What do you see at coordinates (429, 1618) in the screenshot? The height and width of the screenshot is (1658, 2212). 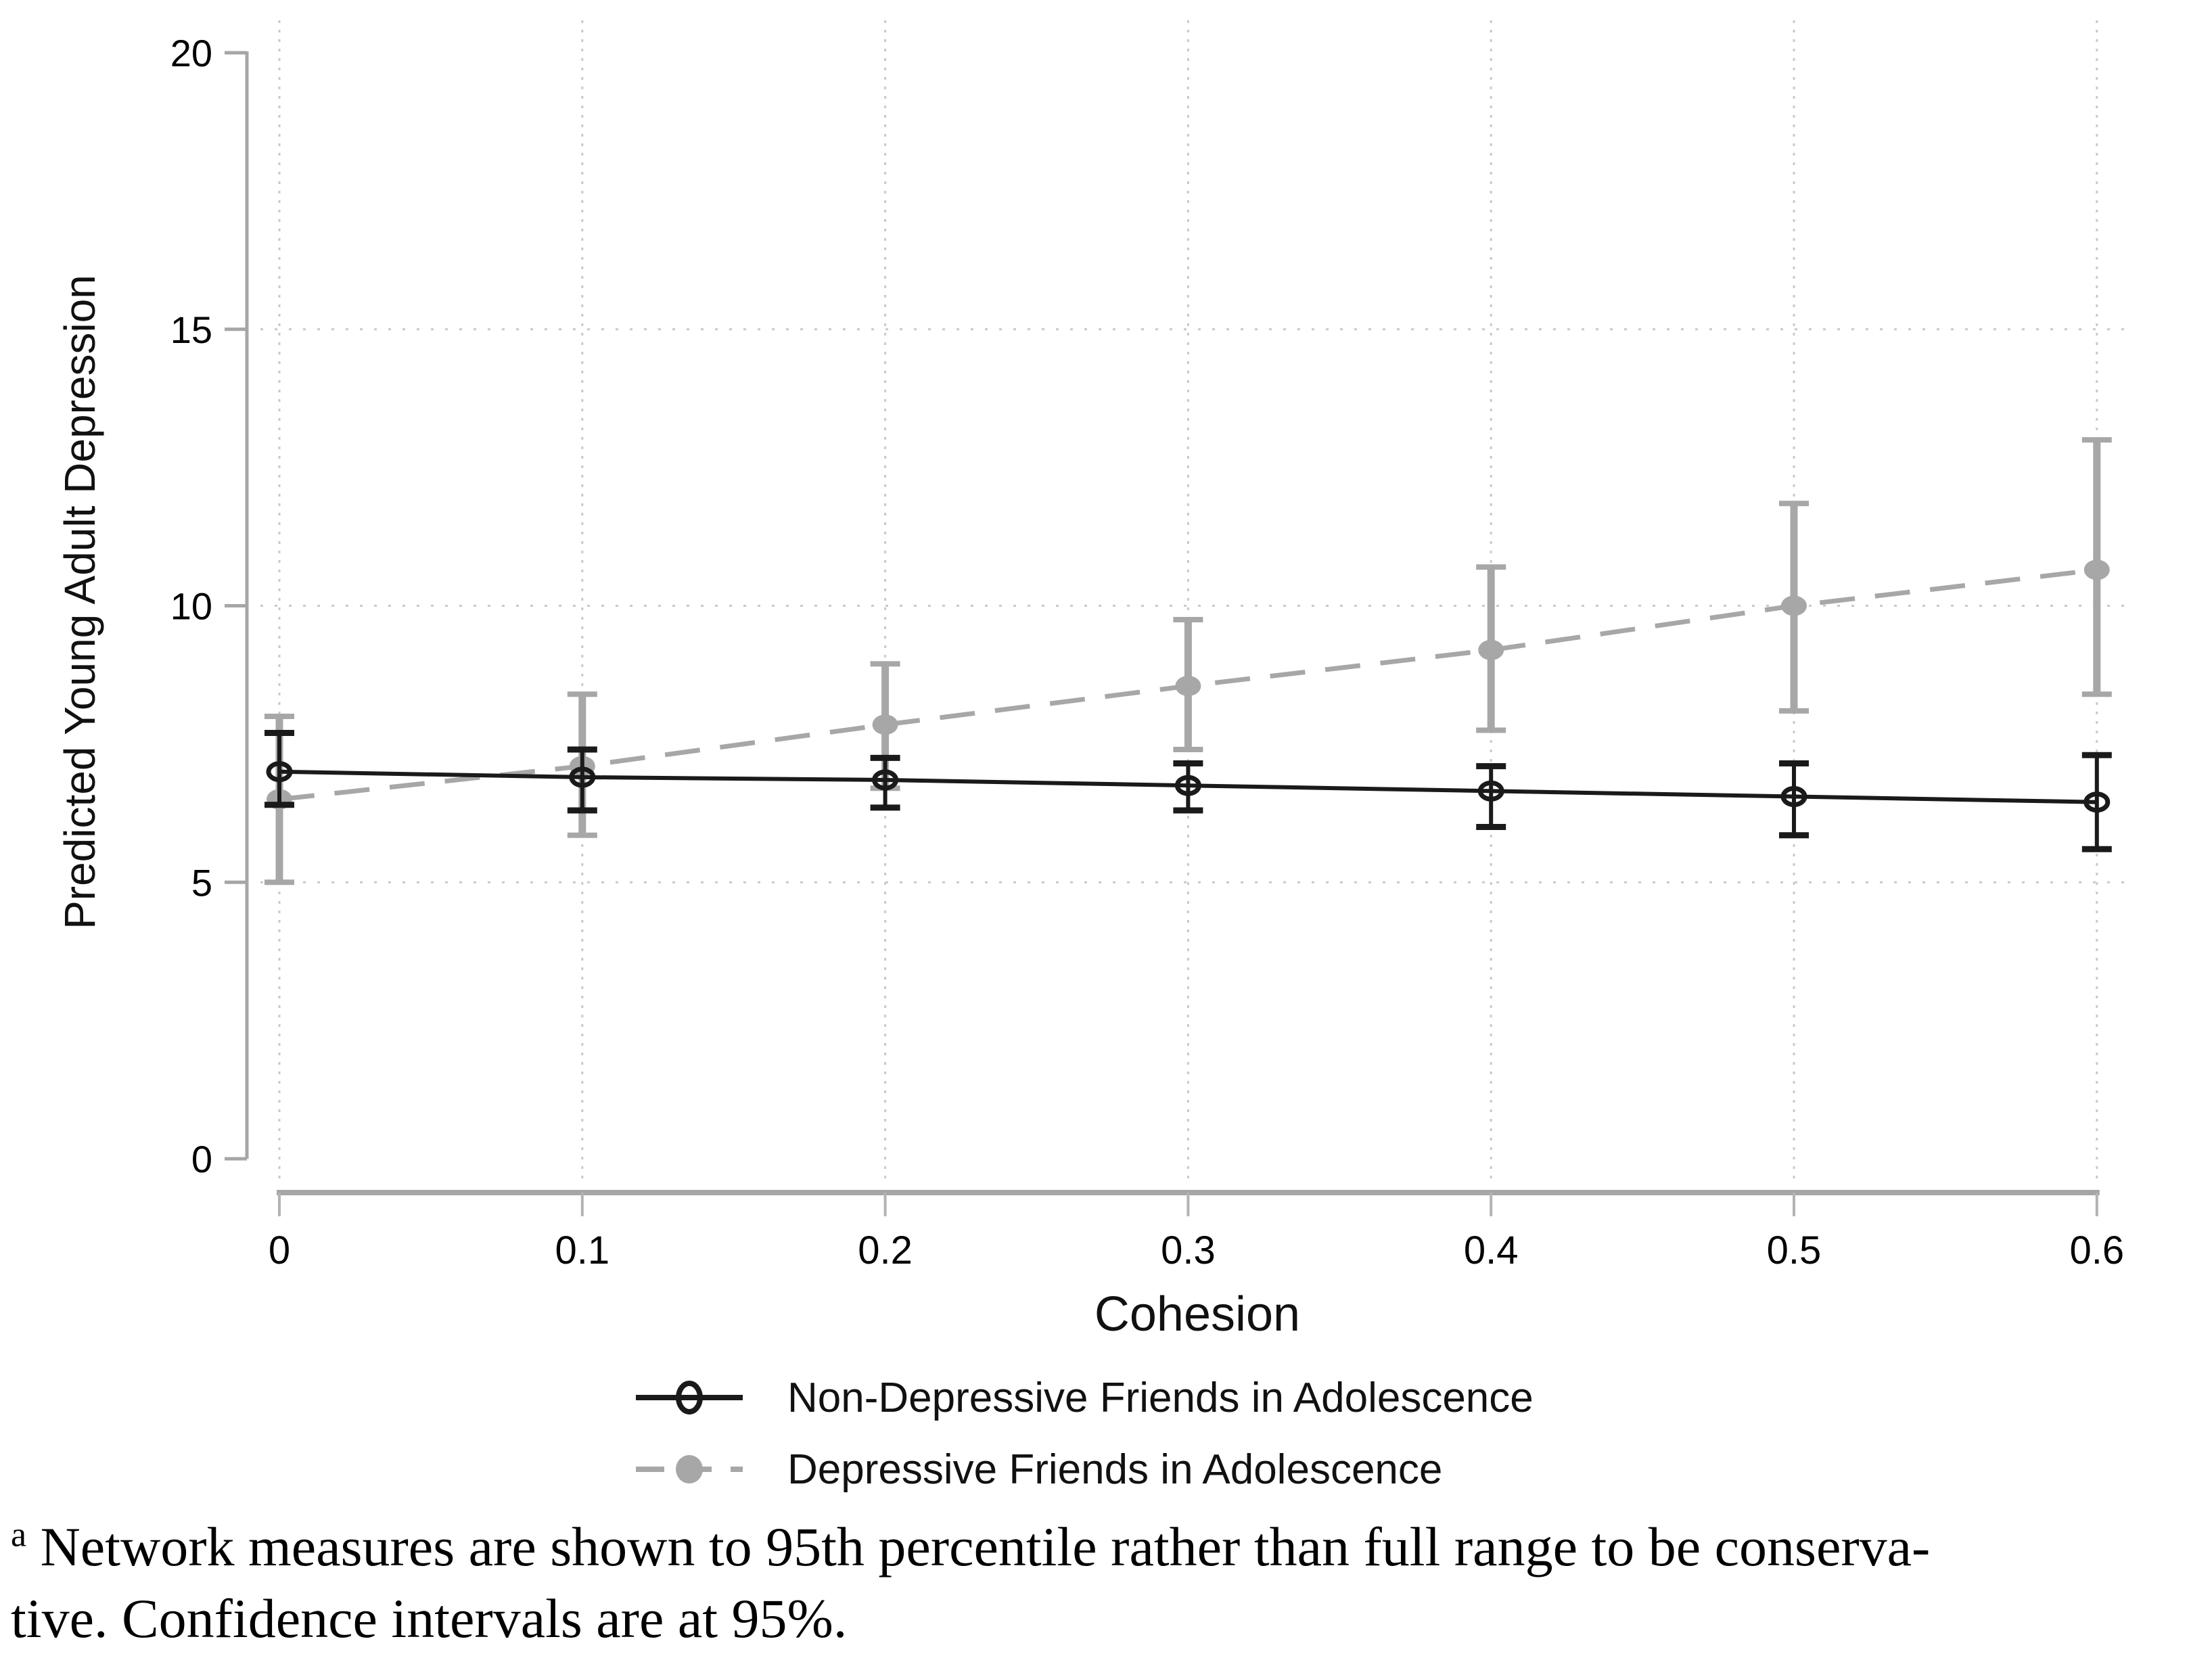 I see `footnote-text-2: tive. Confidence intervals are at 95%.` at bounding box center [429, 1618].